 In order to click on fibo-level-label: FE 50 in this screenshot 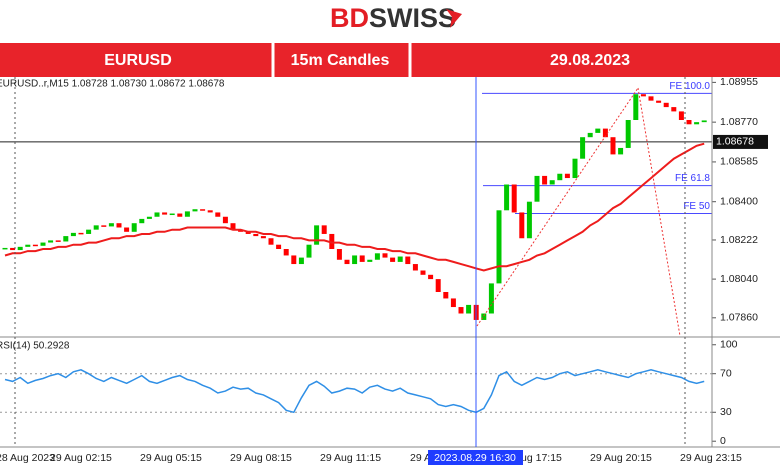, I will do `click(696, 206)`.